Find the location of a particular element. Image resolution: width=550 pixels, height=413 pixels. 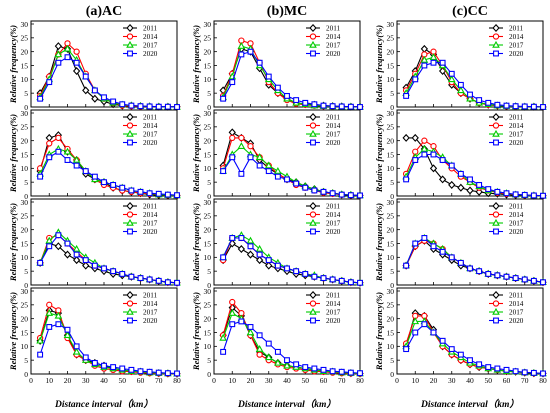

x-axis-label-ac: Distance interval（km） is located at coordinates (103, 404).